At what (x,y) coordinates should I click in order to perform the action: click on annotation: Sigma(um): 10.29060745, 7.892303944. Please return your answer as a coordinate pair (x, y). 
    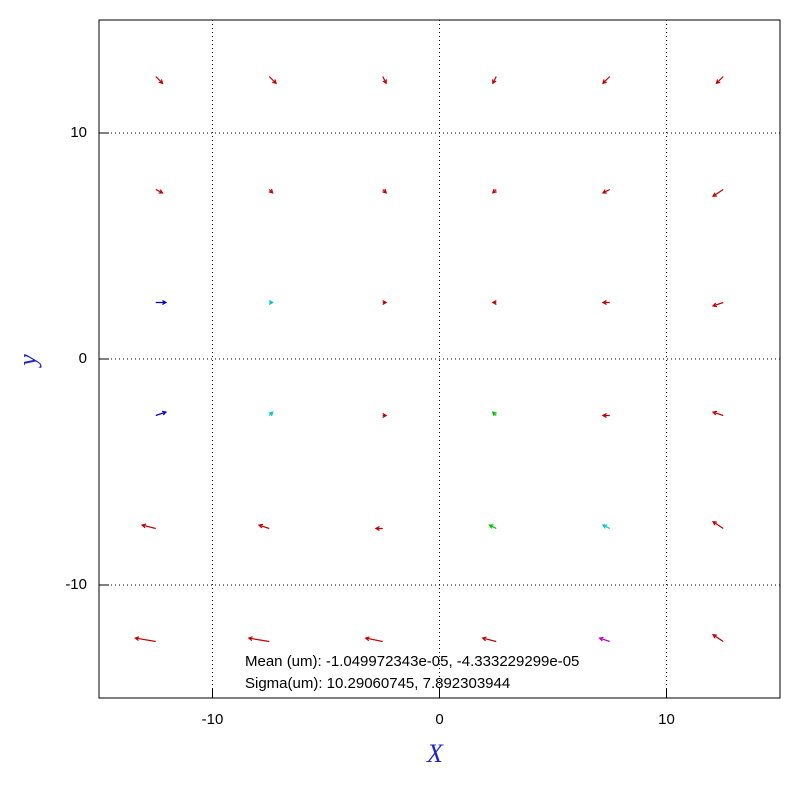
    Looking at the image, I should click on (377, 683).